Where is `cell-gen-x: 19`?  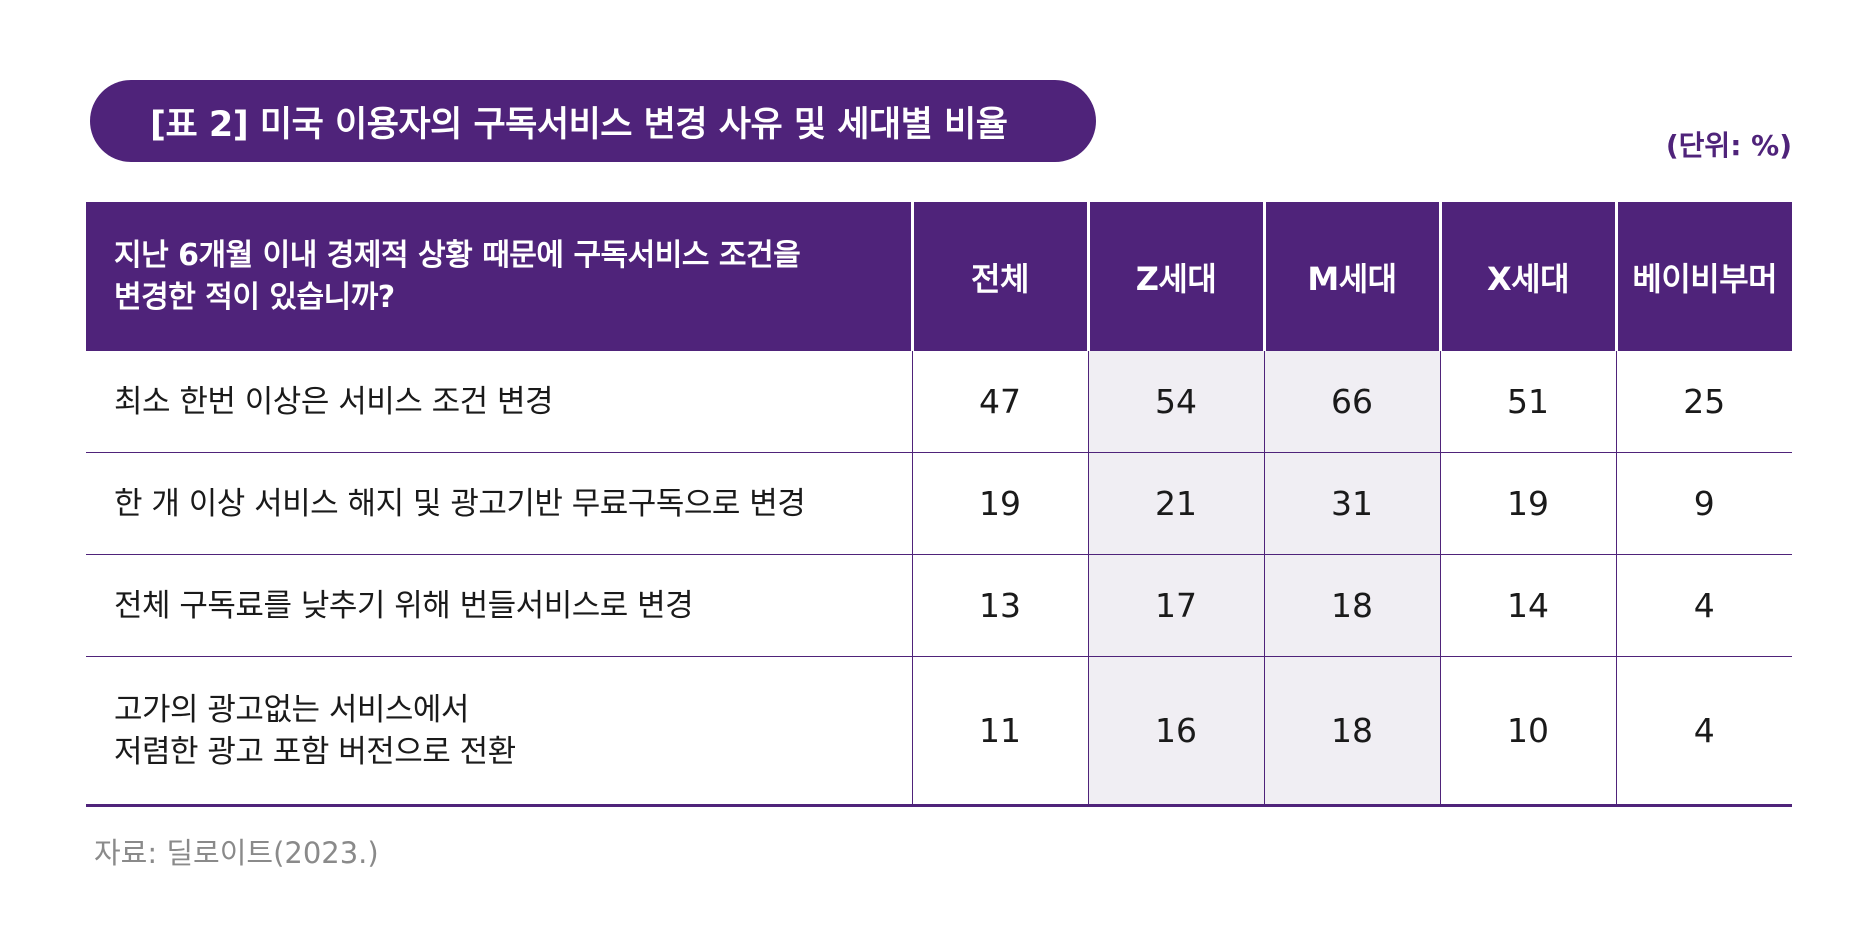 cell-gen-x: 19 is located at coordinates (1527, 503).